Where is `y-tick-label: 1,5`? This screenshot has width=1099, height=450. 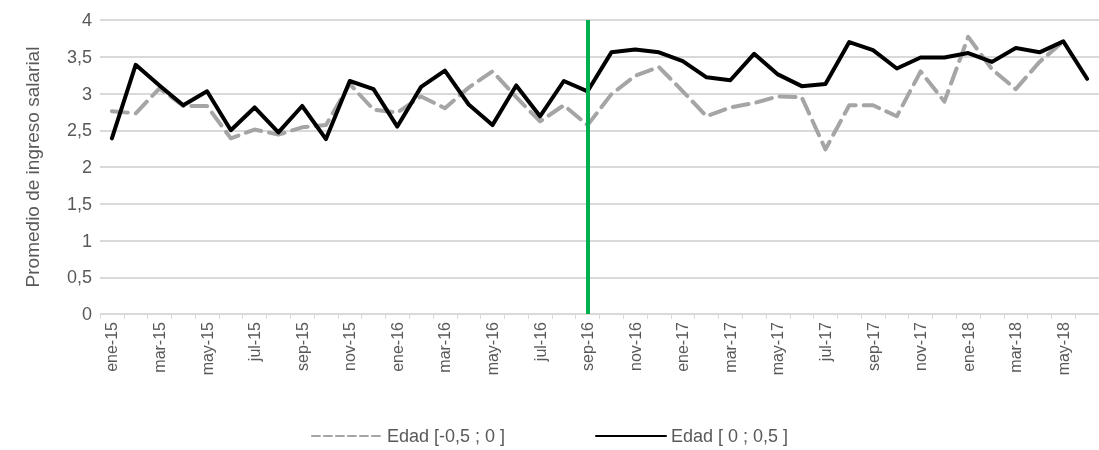 y-tick-label: 1,5 is located at coordinates (79, 203).